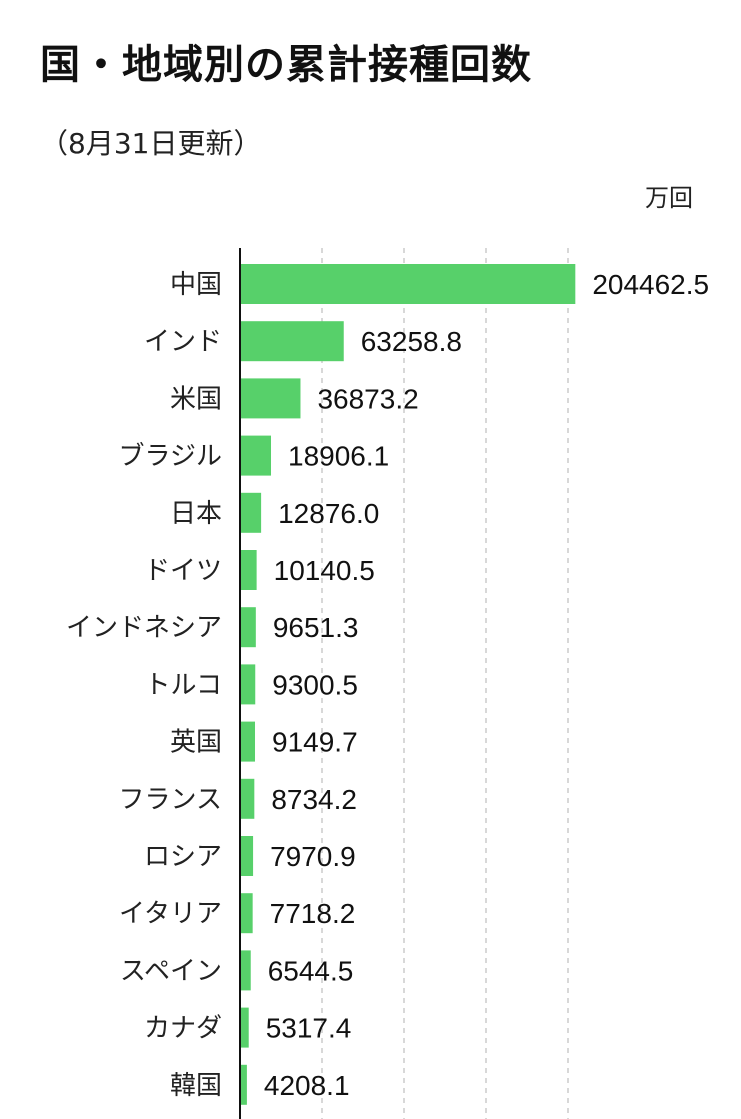  What do you see at coordinates (650, 284) in the screenshot?
I see `value-label: 204462.5` at bounding box center [650, 284].